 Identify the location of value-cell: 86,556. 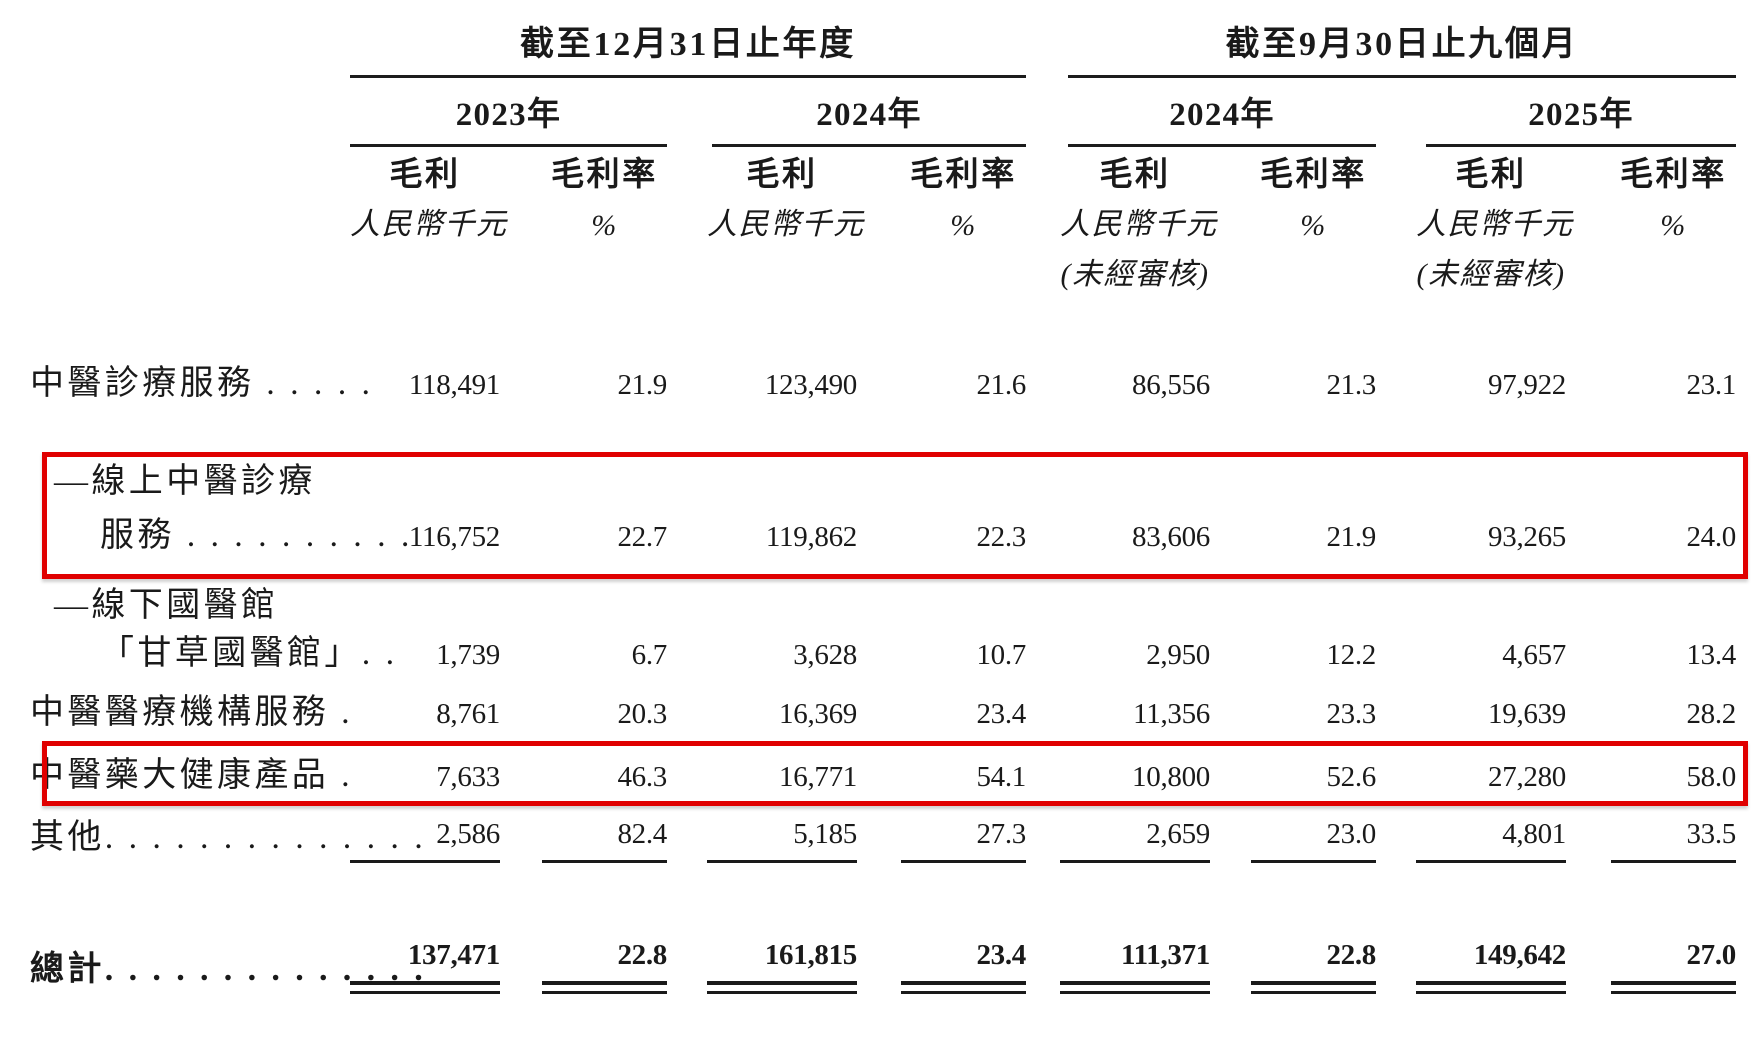
(1171, 385).